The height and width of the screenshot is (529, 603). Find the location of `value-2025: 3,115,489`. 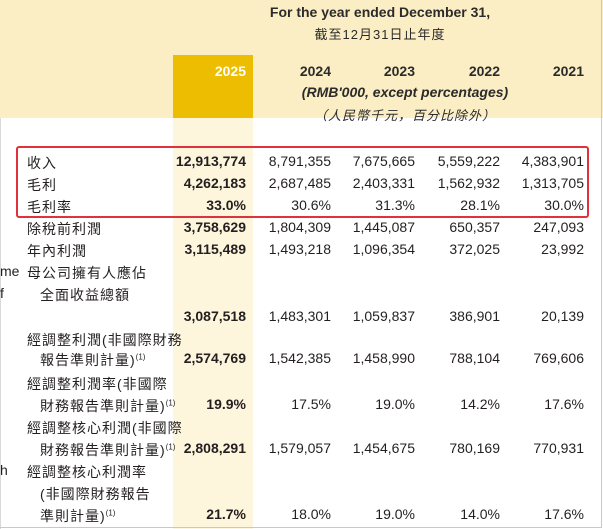

value-2025: 3,115,489 is located at coordinates (215, 249).